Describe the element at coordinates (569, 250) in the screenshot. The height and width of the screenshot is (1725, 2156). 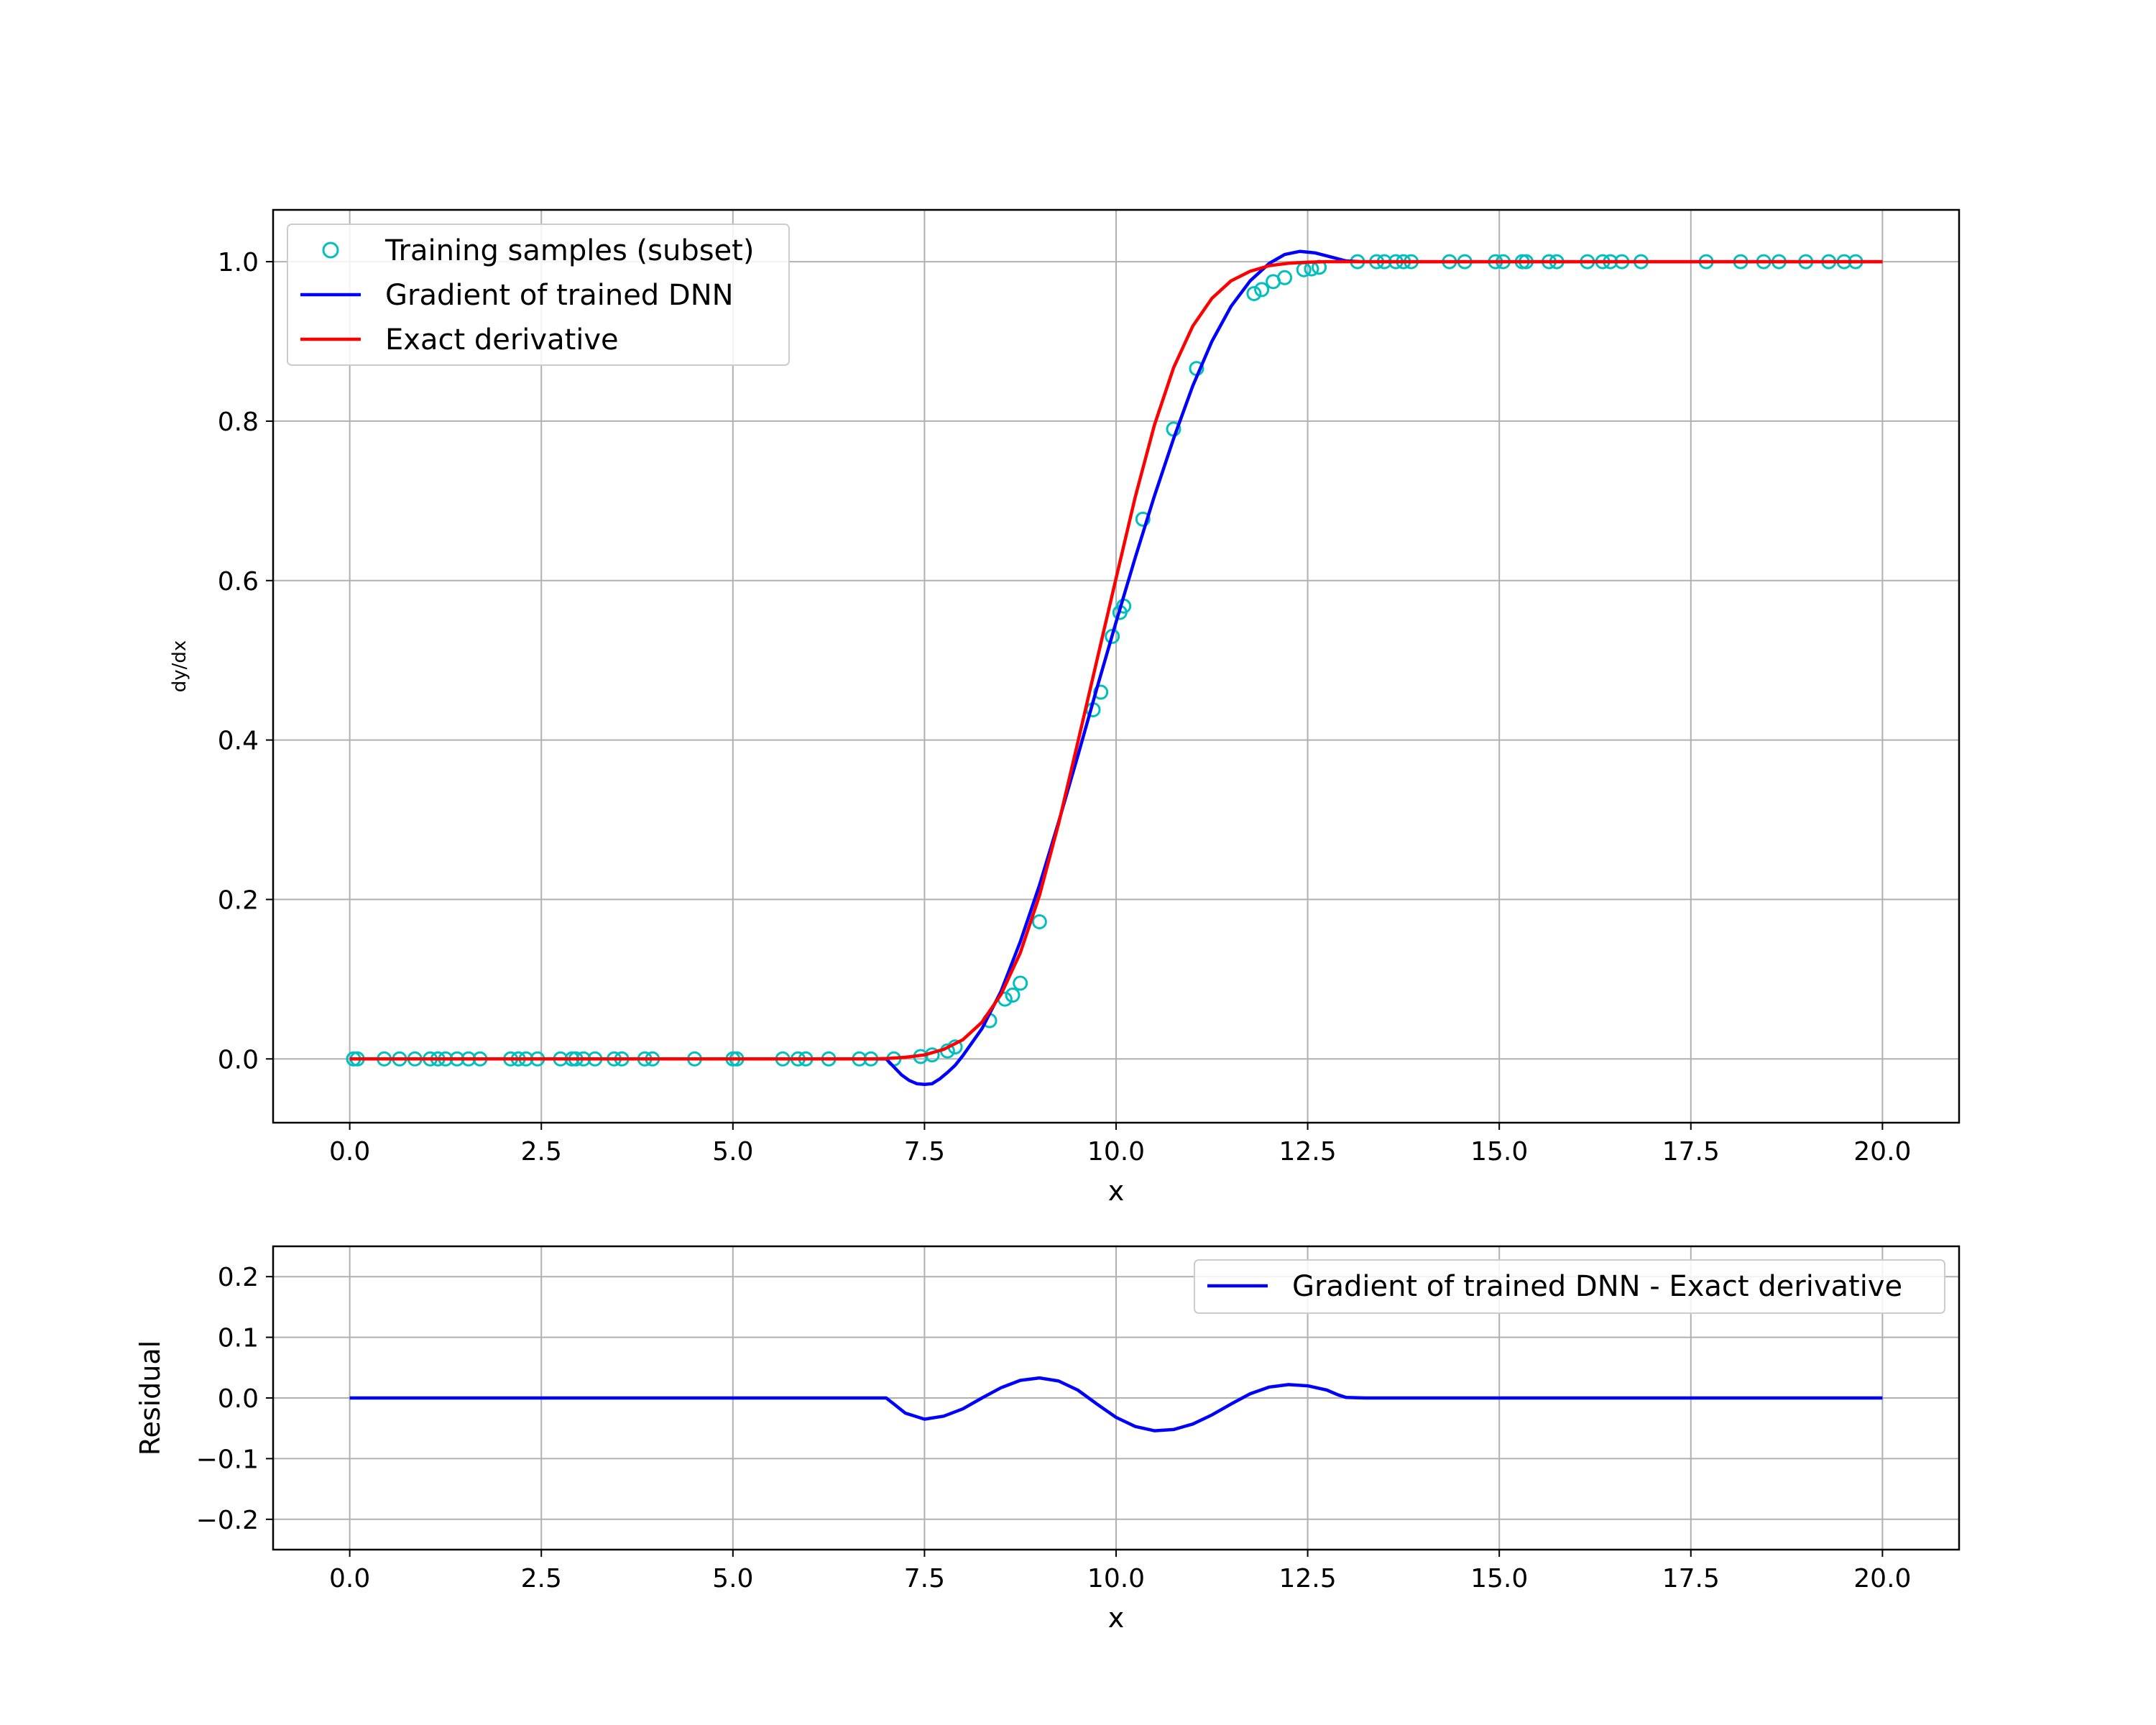
I see `legend-label-training-samples: Training samples (subset)` at that location.